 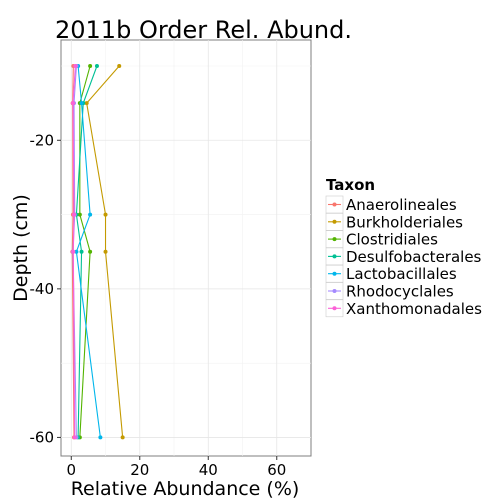 What do you see at coordinates (139, 470) in the screenshot?
I see `x-tick-label: 20` at bounding box center [139, 470].